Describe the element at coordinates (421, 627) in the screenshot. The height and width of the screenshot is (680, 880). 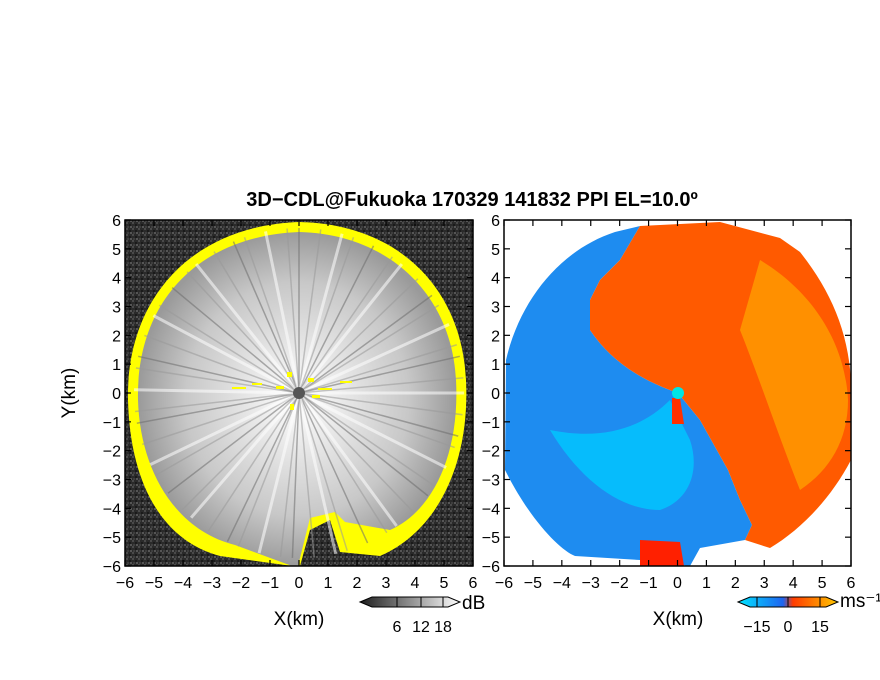
I see `colorbar-tick-label: 12` at that location.